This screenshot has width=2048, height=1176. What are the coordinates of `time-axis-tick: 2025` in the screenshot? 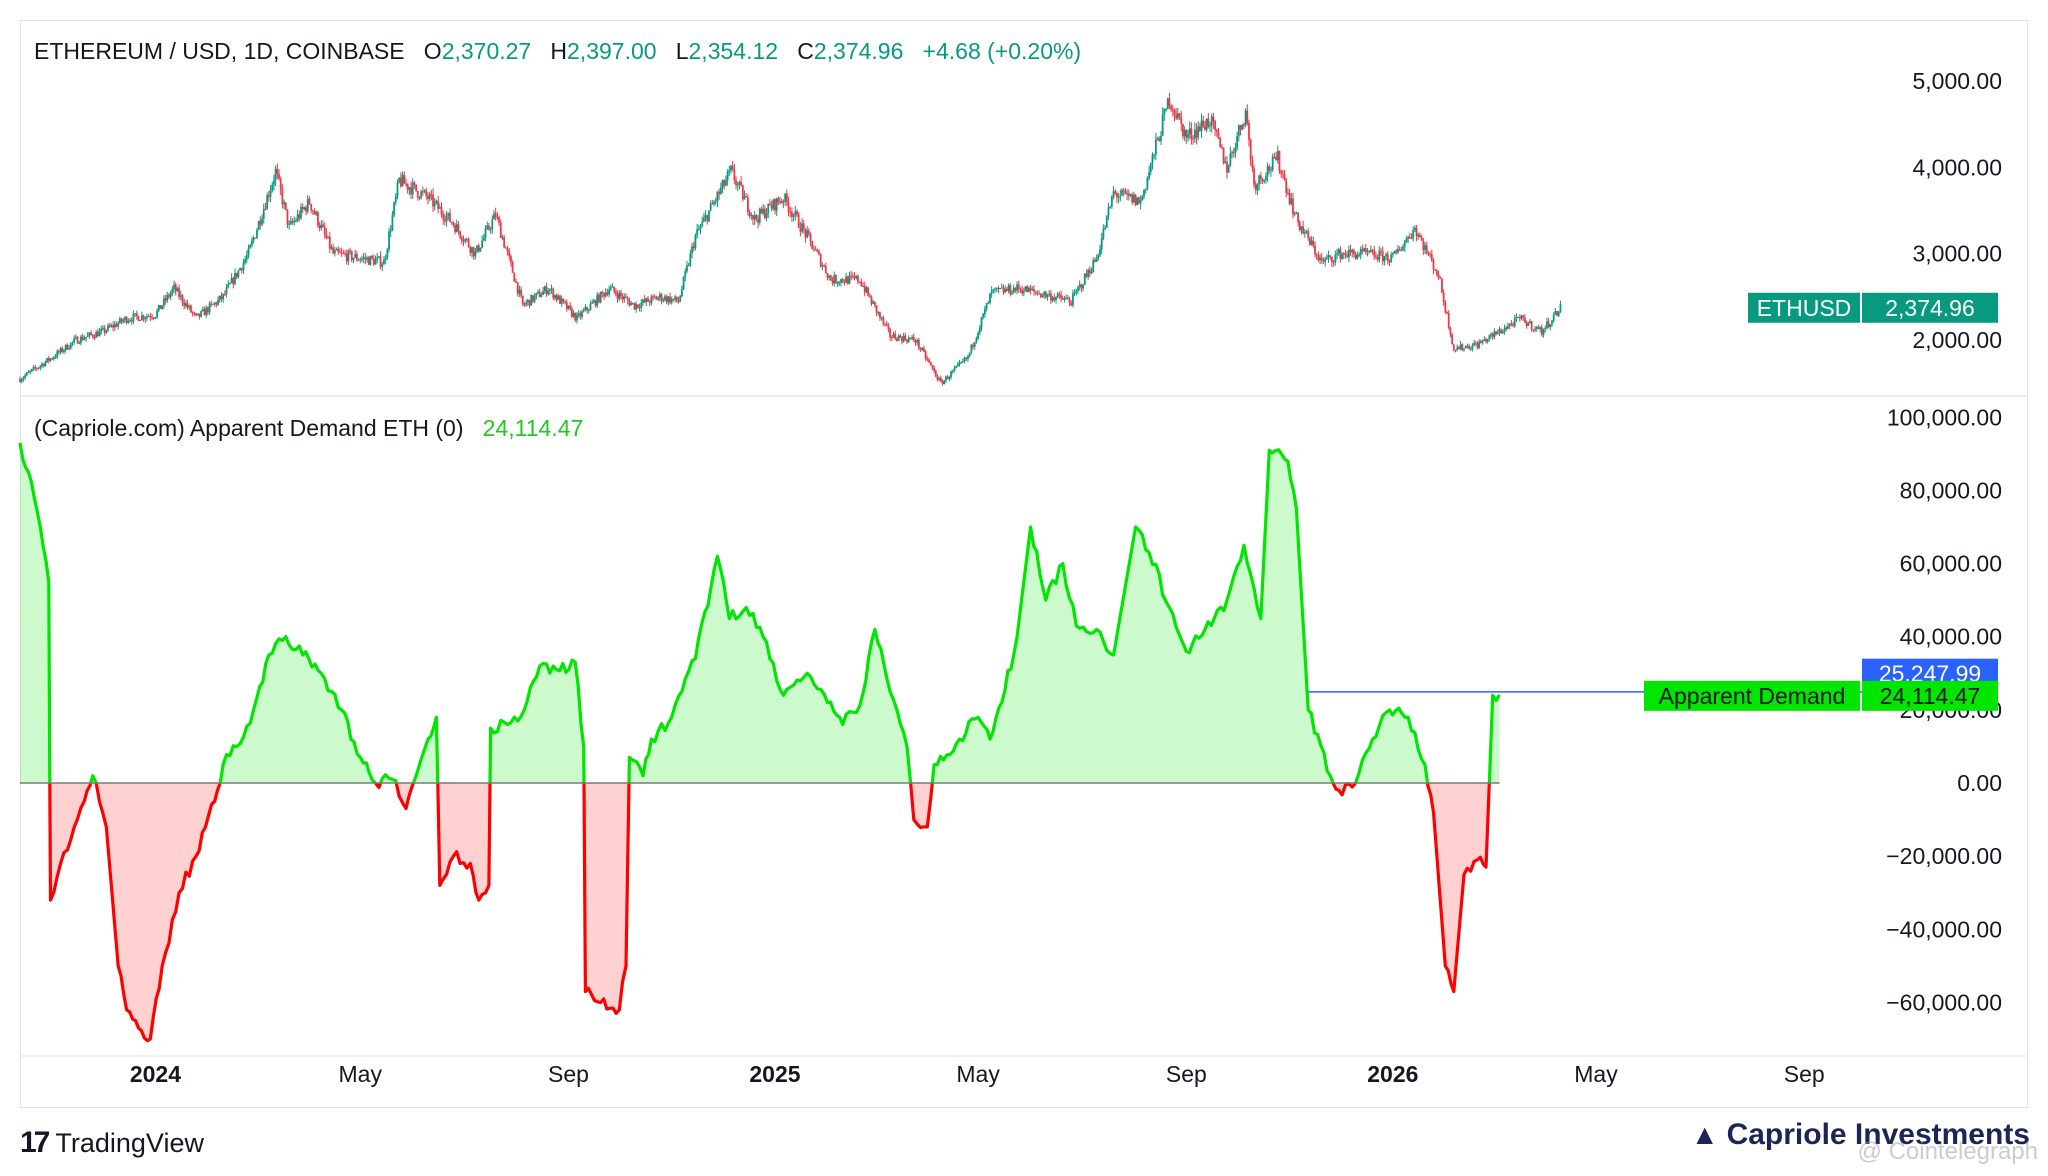 It's located at (774, 1074).